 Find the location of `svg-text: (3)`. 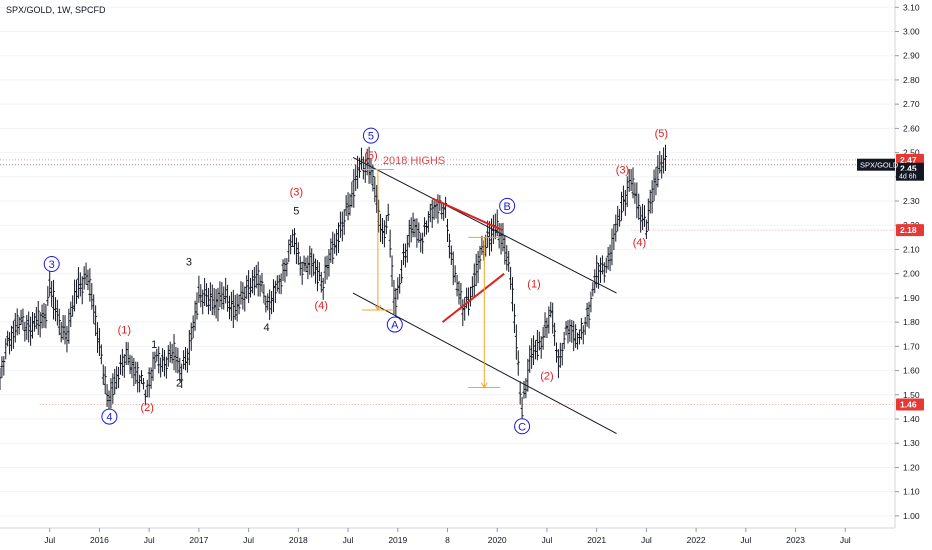

svg-text: (3) is located at coordinates (622, 171).